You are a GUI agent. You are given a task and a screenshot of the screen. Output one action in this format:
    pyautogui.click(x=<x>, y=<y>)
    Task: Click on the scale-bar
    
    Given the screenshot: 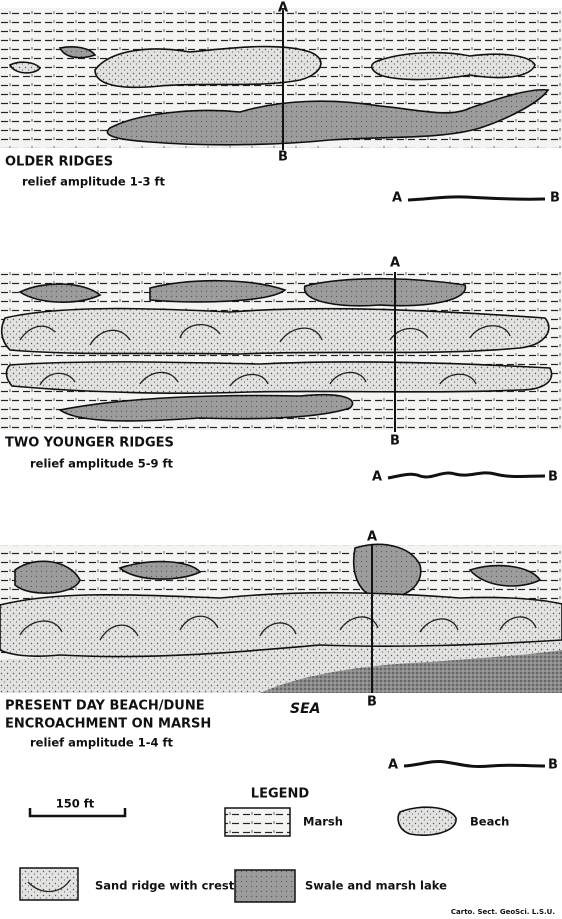 What is the action you would take?
    pyautogui.click(x=77, y=813)
    